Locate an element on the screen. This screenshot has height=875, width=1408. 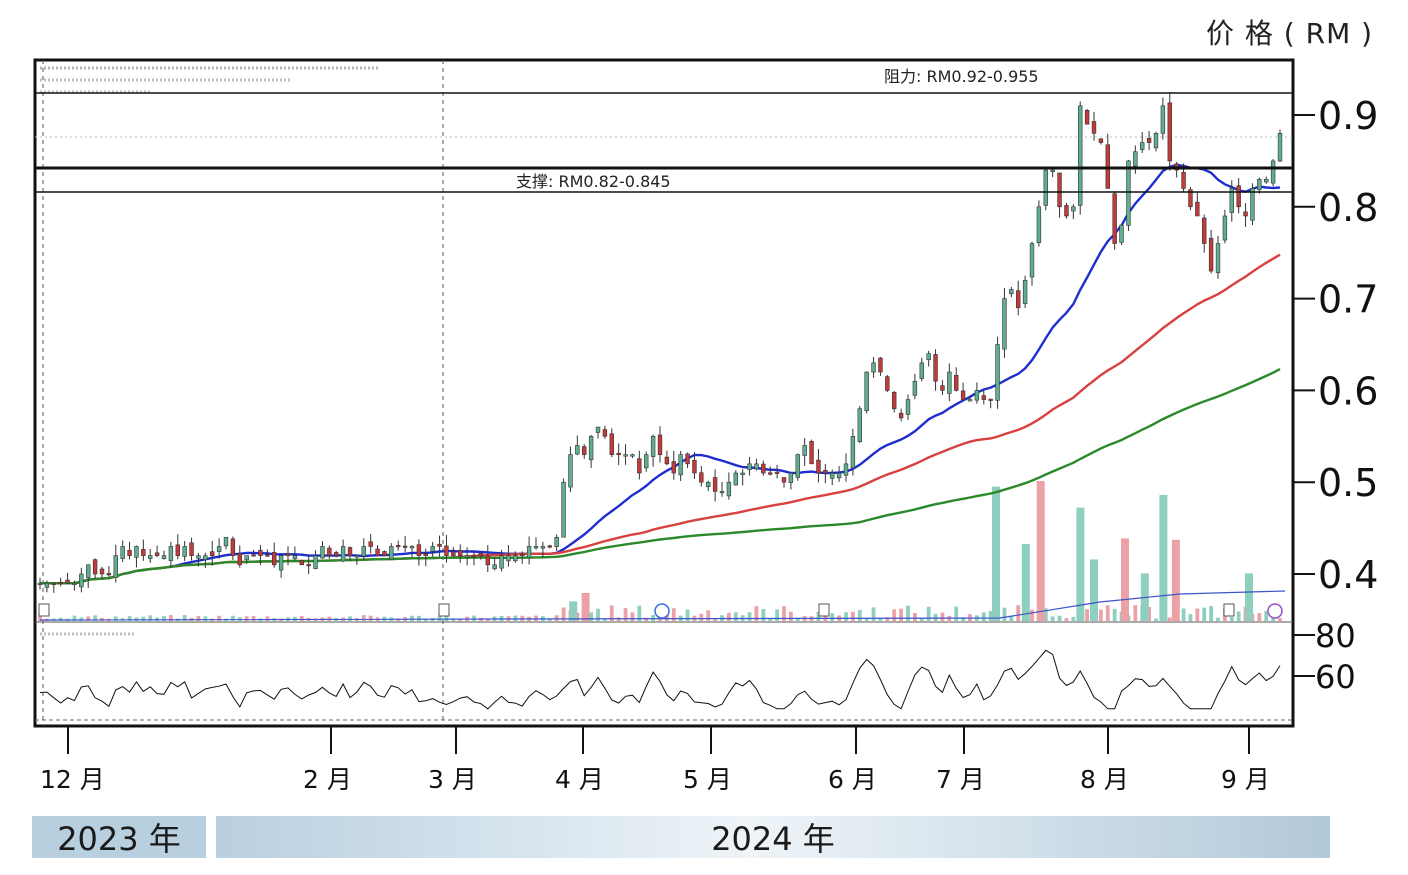
month-tick-label: 2 月 is located at coordinates (327, 779).